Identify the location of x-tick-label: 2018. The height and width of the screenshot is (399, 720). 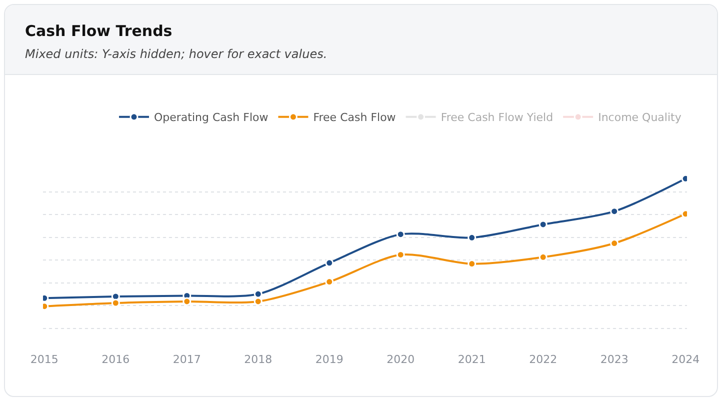
(258, 359).